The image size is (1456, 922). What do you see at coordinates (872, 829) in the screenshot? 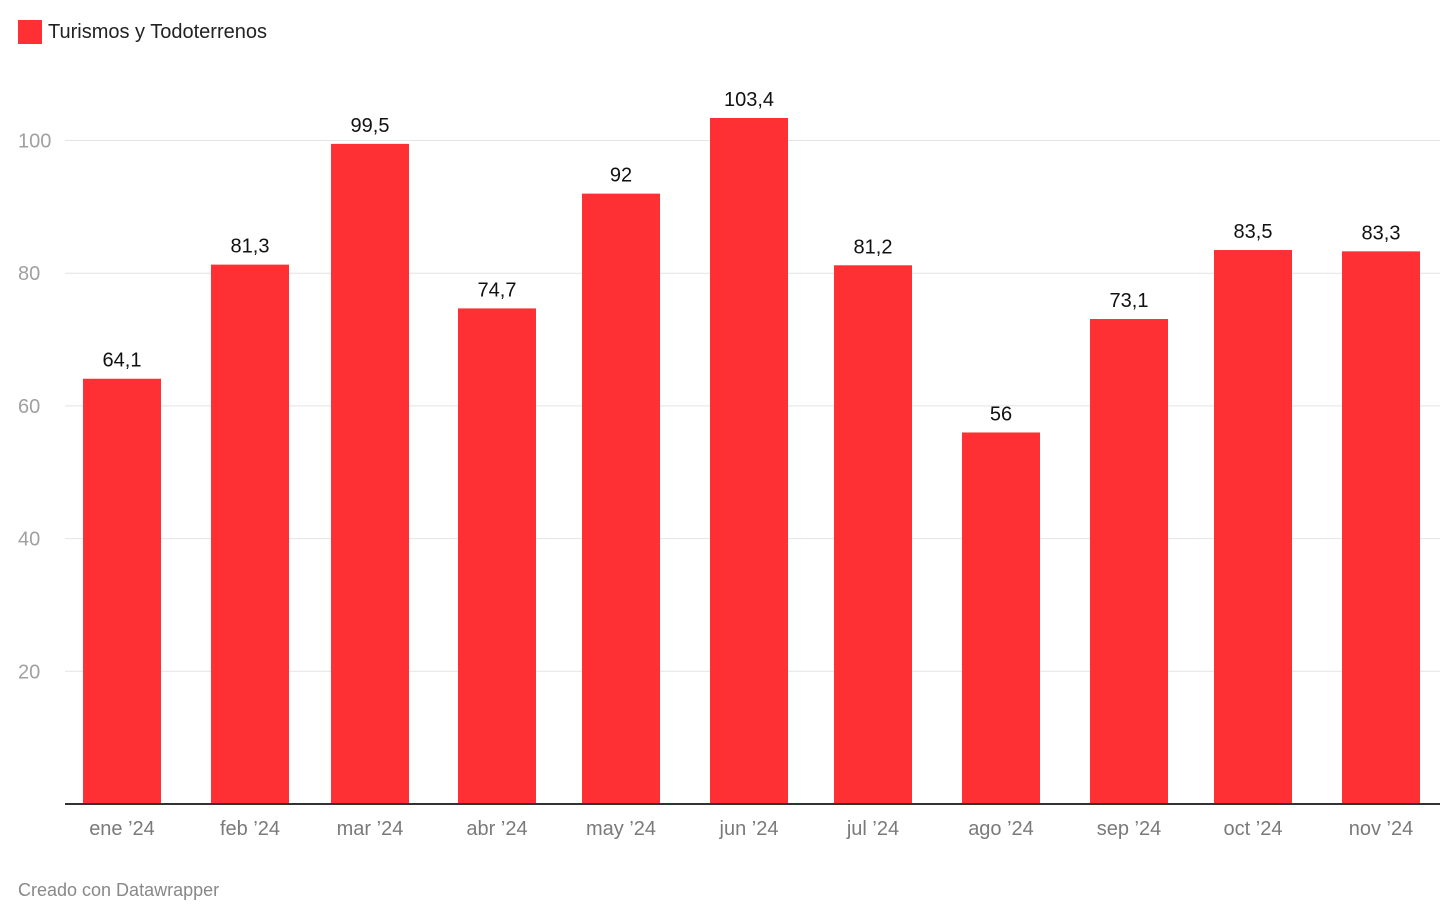
I see `x-tick-label: jul ’24` at bounding box center [872, 829].